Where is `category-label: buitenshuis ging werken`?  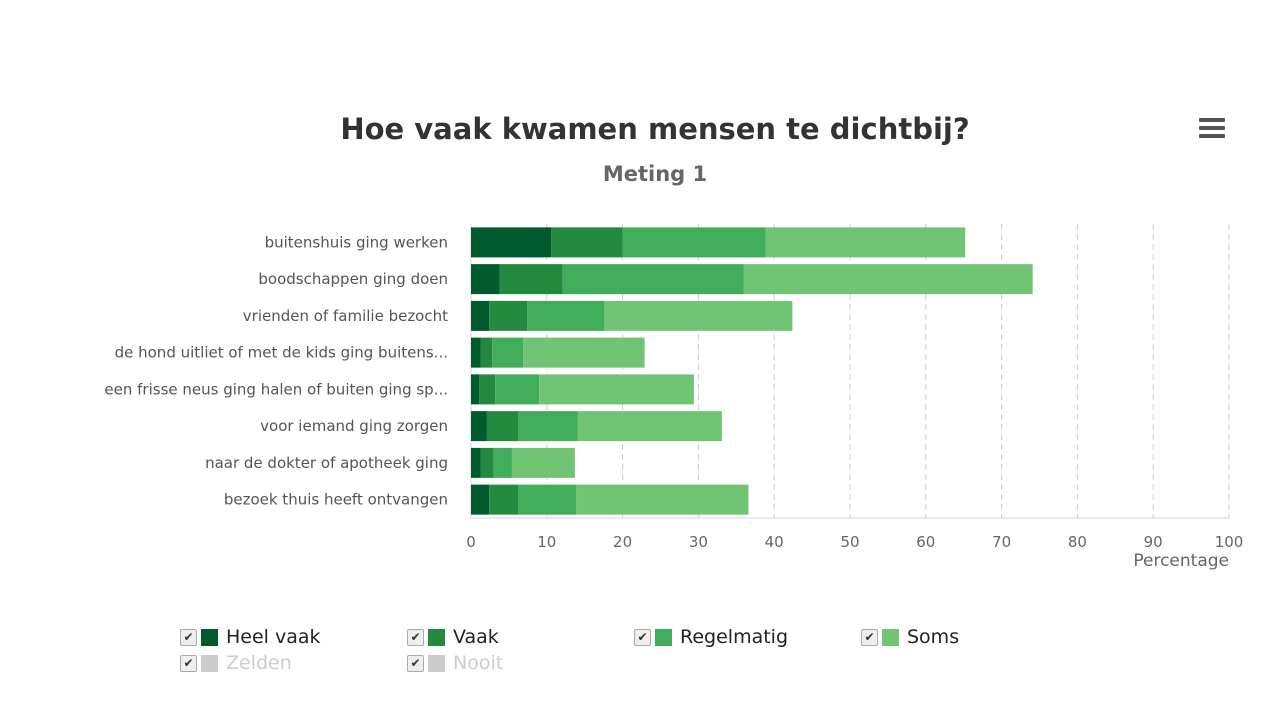
category-label: buitenshuis ging werken is located at coordinates (356, 242).